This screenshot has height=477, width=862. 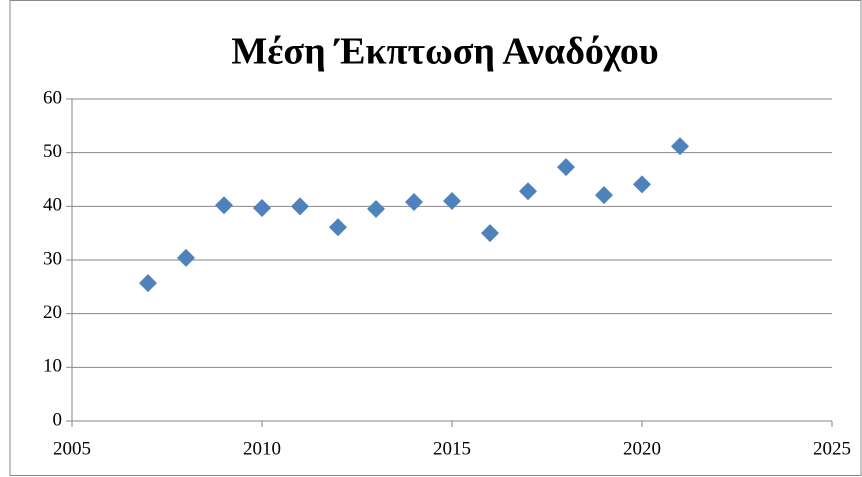 I want to click on x-tick-label: 2015, so click(x=452, y=448).